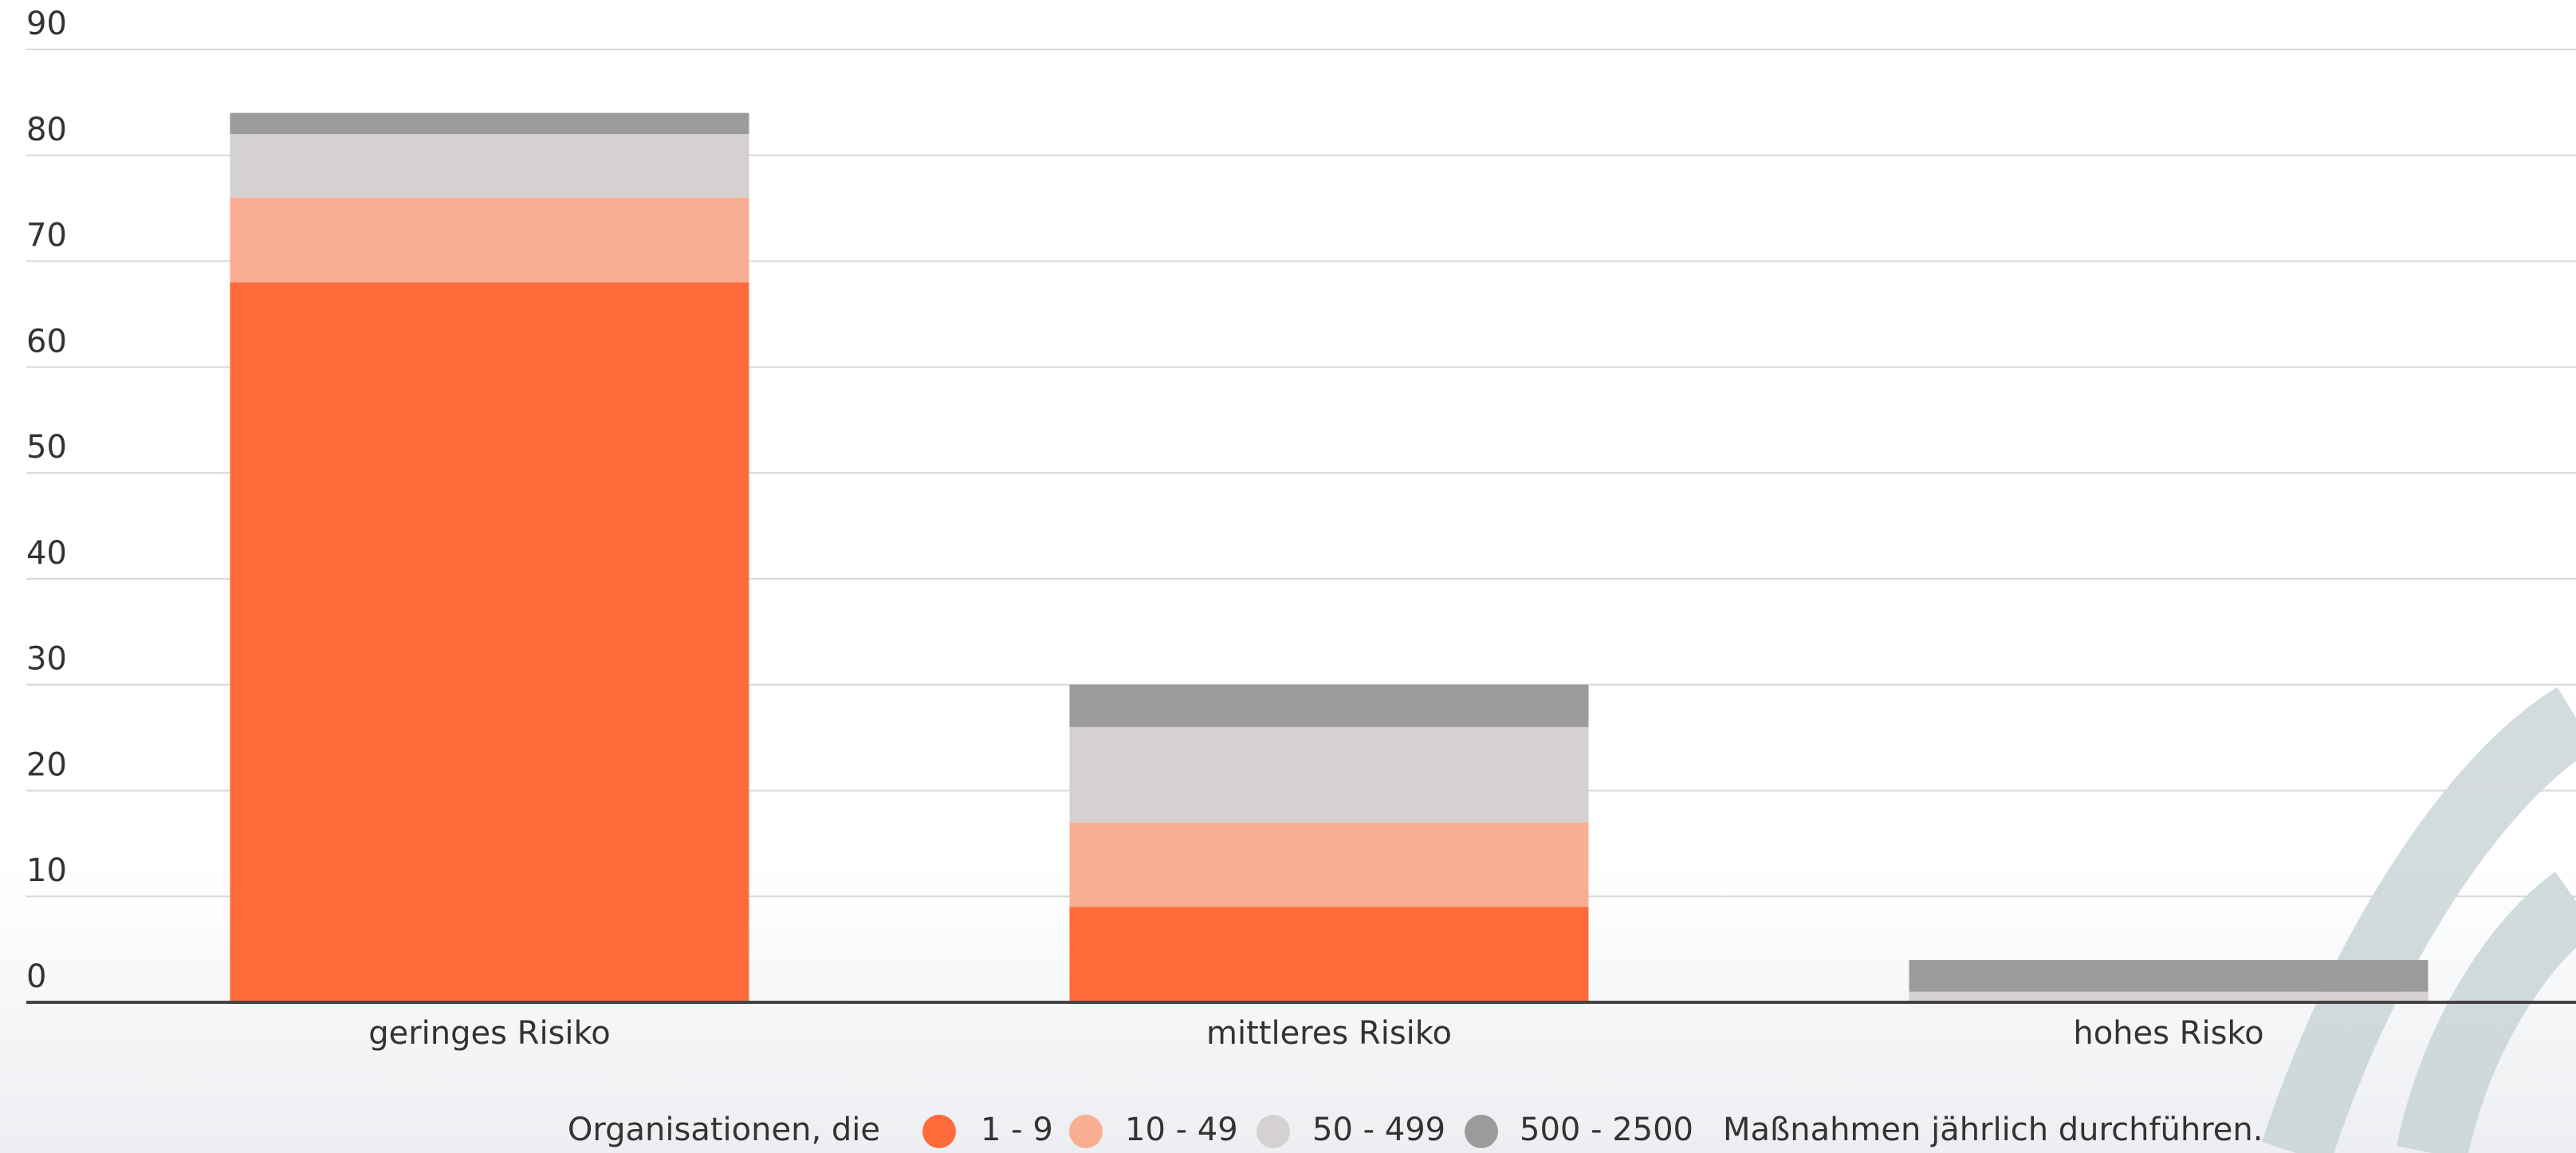 This screenshot has height=1153, width=2576. I want to click on x-tick-label: geringes Risiko, so click(490, 1033).